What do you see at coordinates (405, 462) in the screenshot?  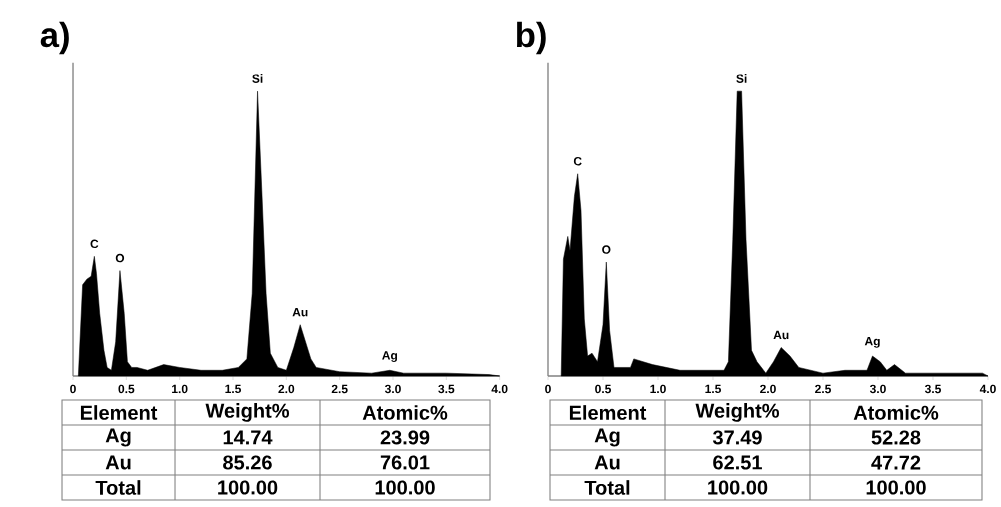 I see `text: 76.01` at bounding box center [405, 462].